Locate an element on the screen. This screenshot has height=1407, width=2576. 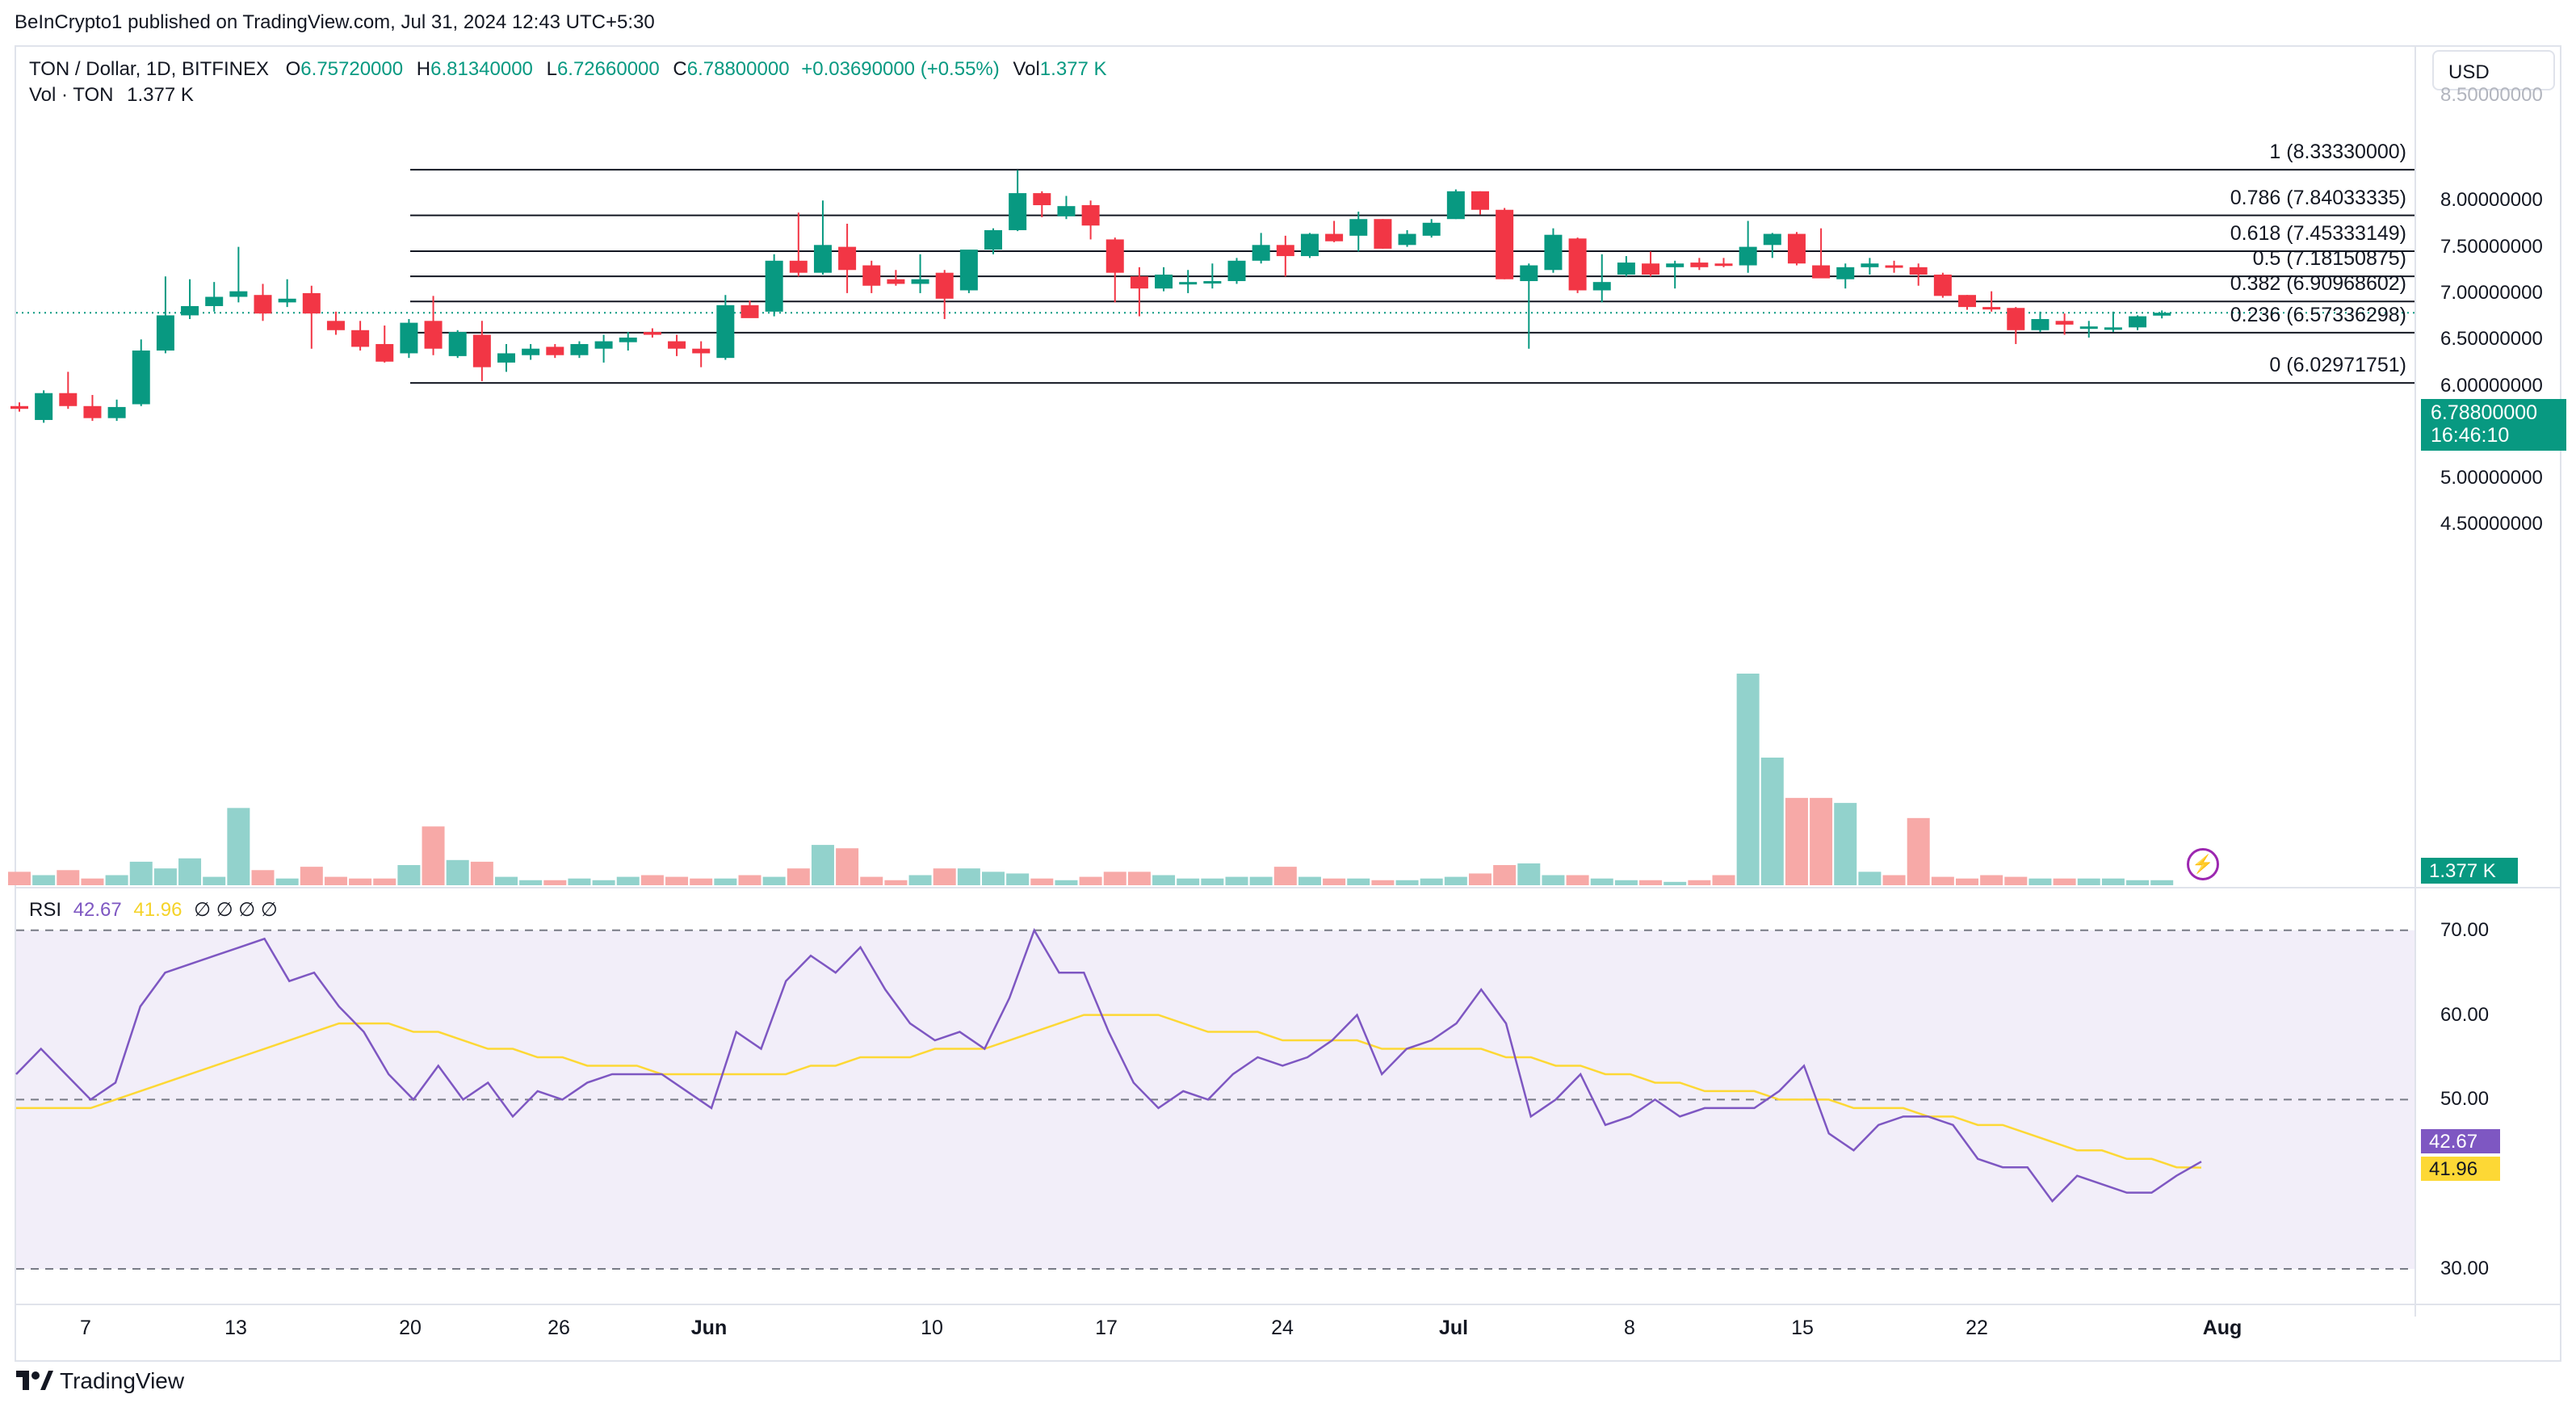
rsi-ma-tag: 41.96 is located at coordinates (2460, 1169).